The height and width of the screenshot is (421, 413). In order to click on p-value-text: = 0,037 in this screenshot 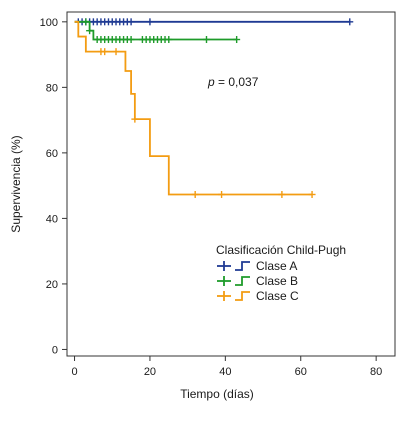, I will do `click(237, 82)`.